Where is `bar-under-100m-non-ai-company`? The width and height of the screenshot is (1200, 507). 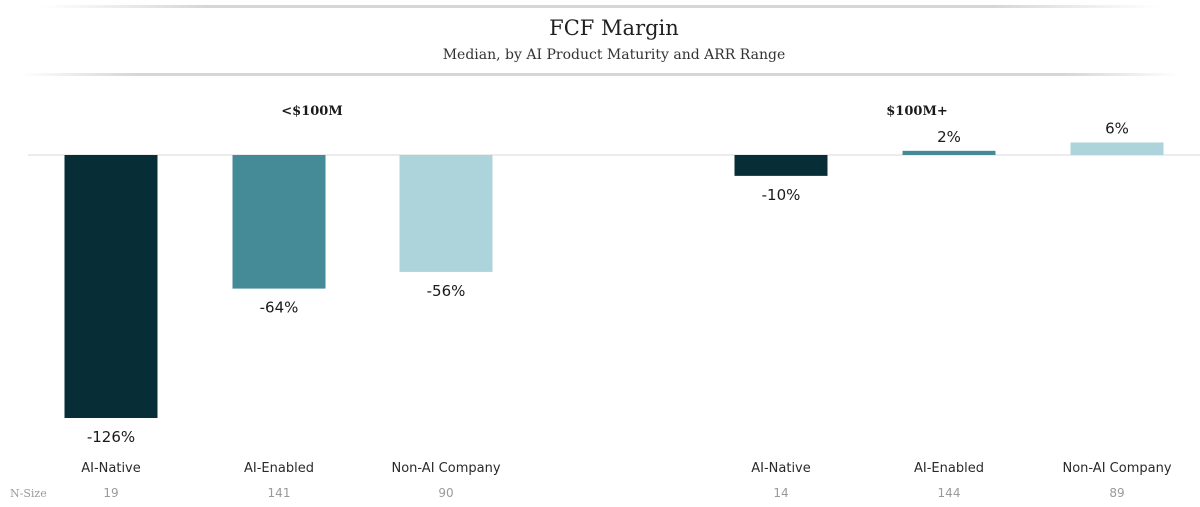
bar-under-100m-non-ai-company is located at coordinates (446, 213).